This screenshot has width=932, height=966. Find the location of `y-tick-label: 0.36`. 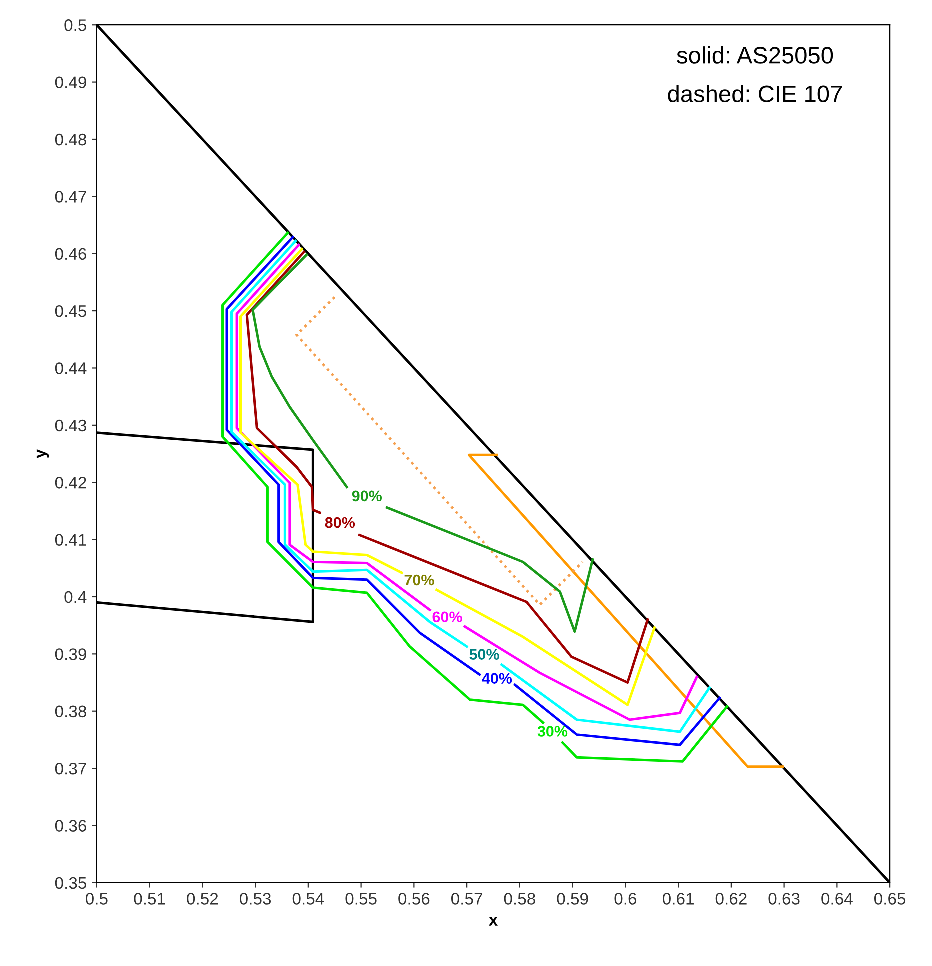

y-tick-label: 0.36 is located at coordinates (70, 826).